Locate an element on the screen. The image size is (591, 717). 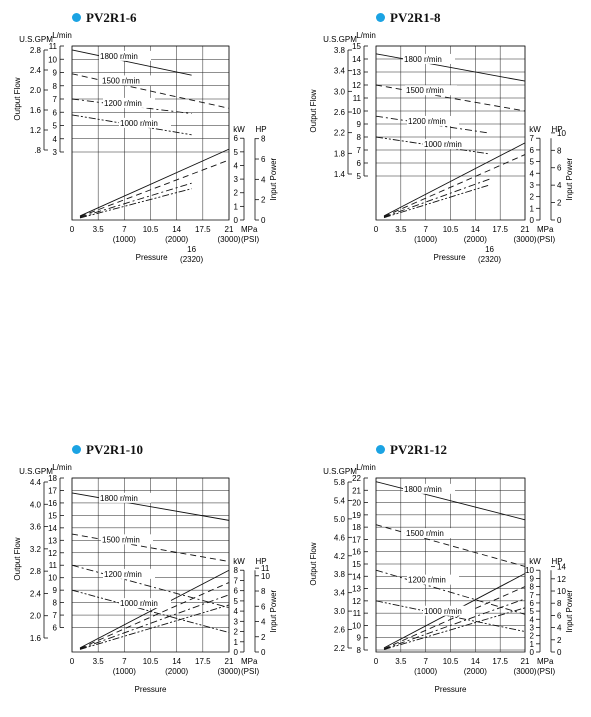
flow-tick-label: 3 is located at coordinates (55, 152).